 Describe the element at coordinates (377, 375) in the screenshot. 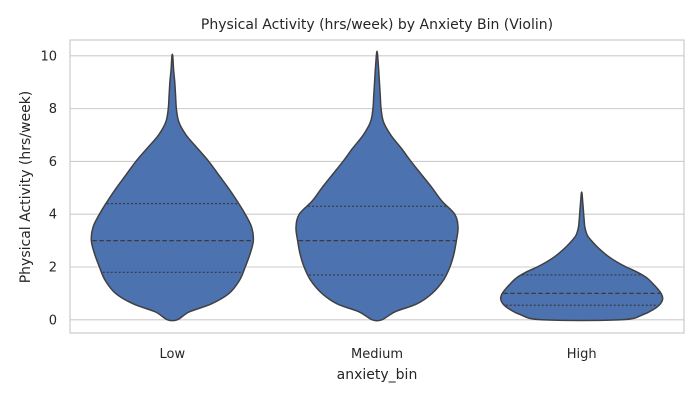

I see `x-axis-label: anxiety_bin` at that location.